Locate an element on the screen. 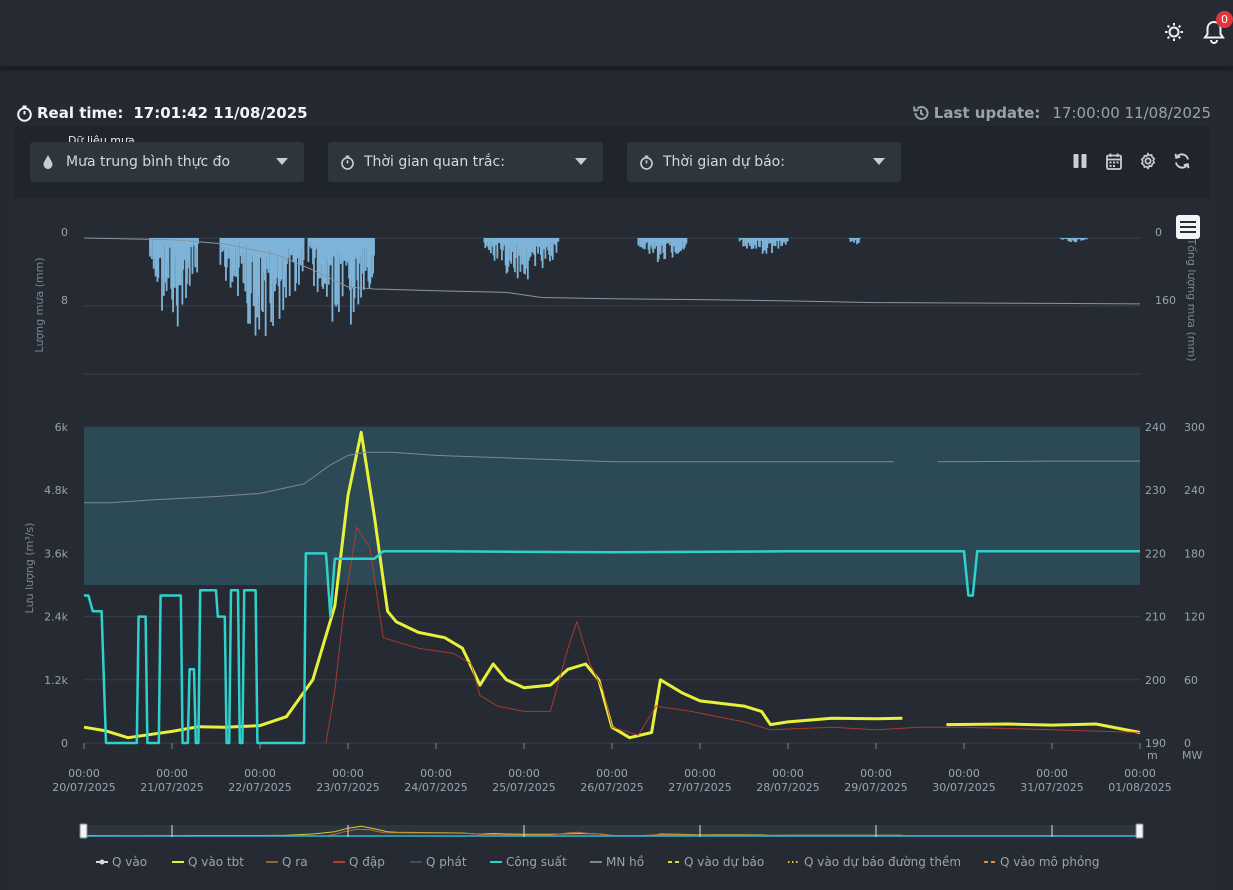  observe-time-select: Thời gian quan trắc: is located at coordinates (465, 162).